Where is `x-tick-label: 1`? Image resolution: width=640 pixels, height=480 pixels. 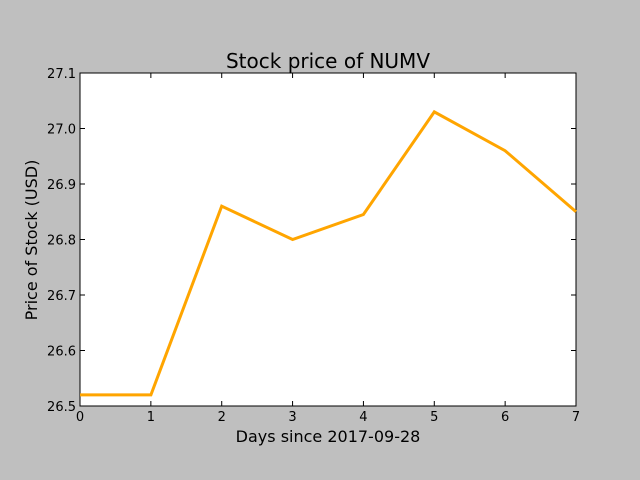 x-tick-label: 1 is located at coordinates (151, 417).